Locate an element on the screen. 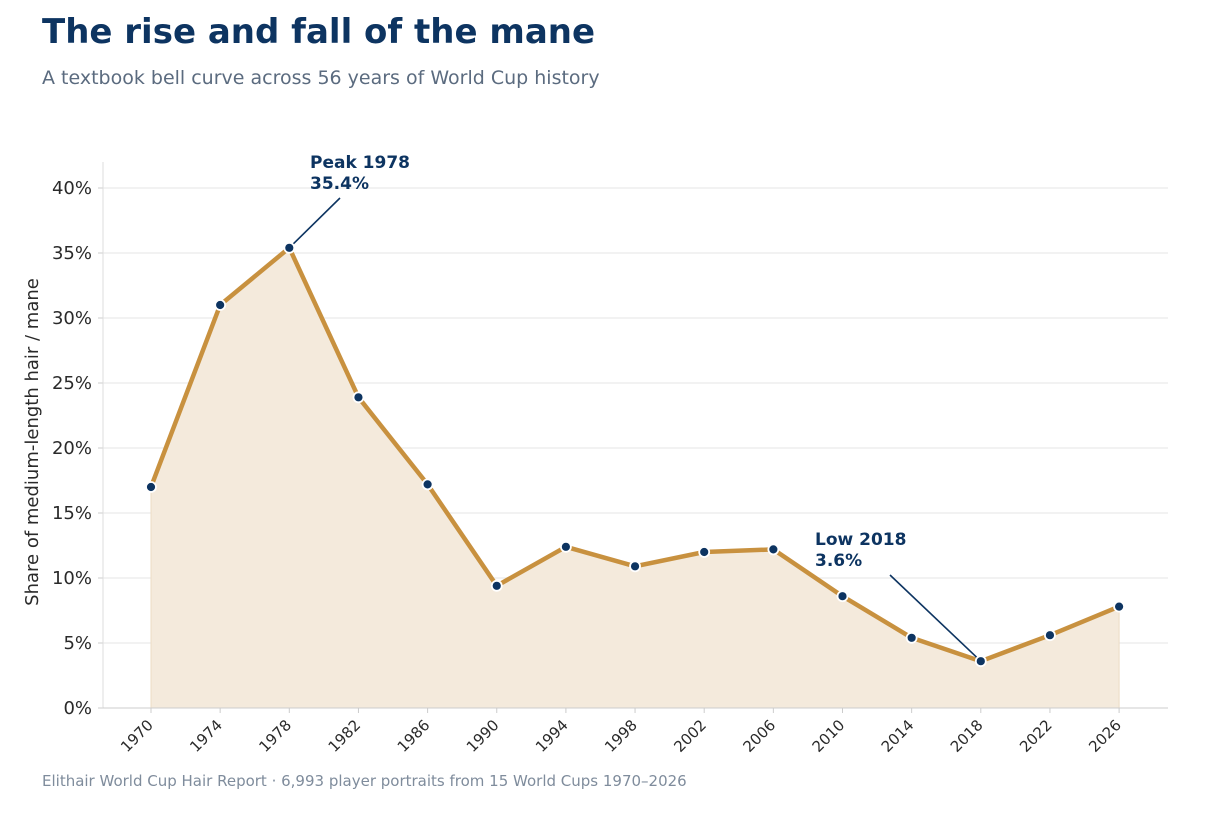 The width and height of the screenshot is (1210, 814). data-point-2010 is located at coordinates (842, 596).